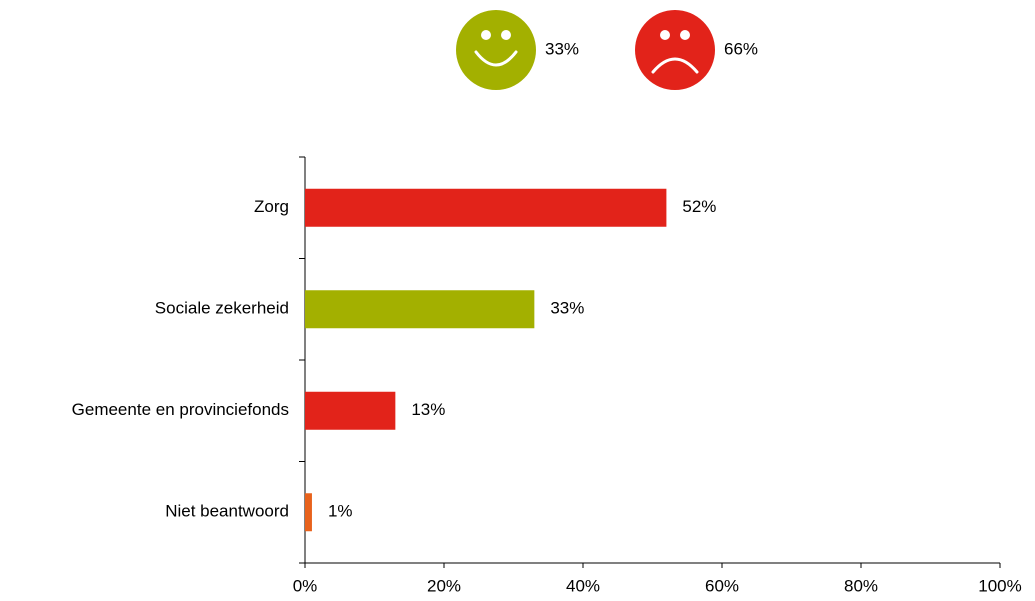 This screenshot has width=1035, height=601. What do you see at coordinates (305, 585) in the screenshot?
I see `x-tick-label: 0%` at bounding box center [305, 585].